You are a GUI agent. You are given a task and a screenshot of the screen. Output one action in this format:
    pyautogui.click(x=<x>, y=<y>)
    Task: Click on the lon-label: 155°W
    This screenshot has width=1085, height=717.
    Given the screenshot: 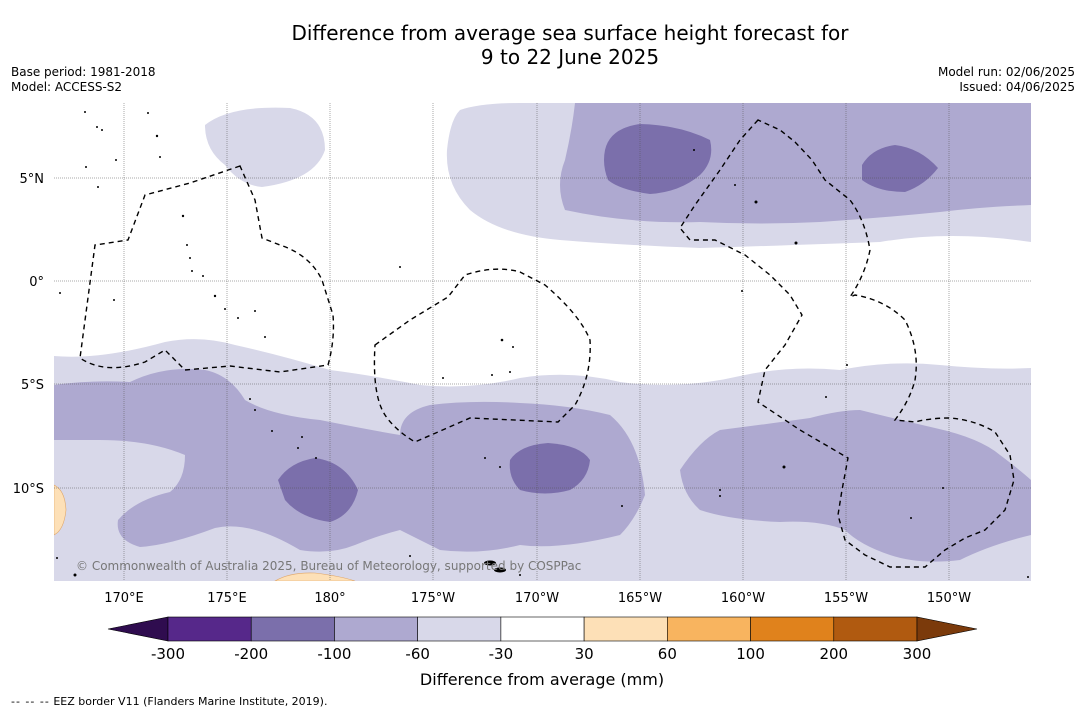 What is the action you would take?
    pyautogui.click(x=846, y=598)
    